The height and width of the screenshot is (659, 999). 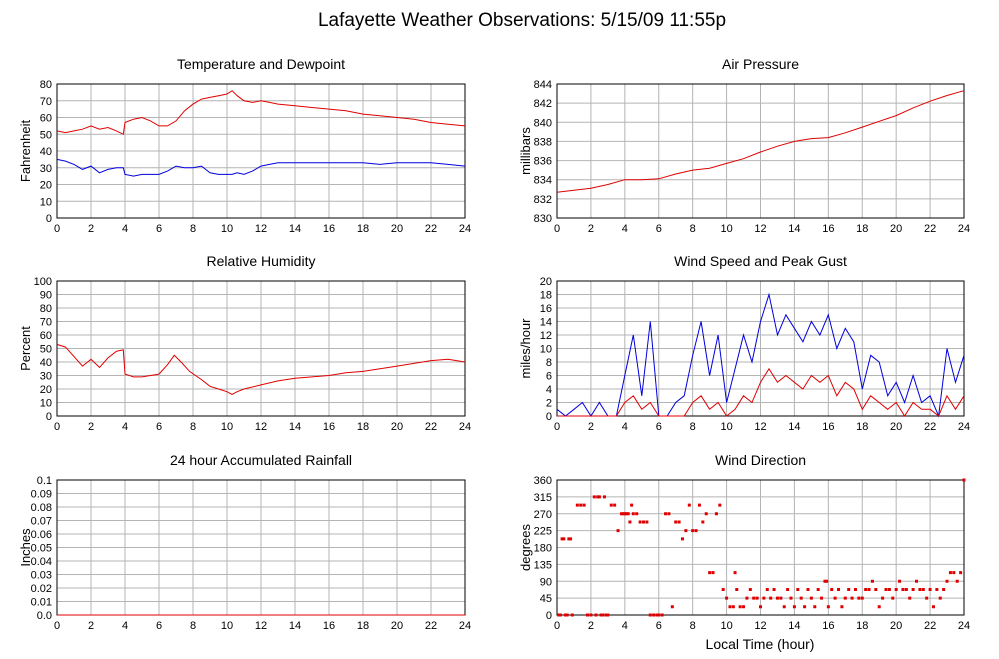 What do you see at coordinates (329, 427) in the screenshot?
I see `x-tick-label: 16` at bounding box center [329, 427].